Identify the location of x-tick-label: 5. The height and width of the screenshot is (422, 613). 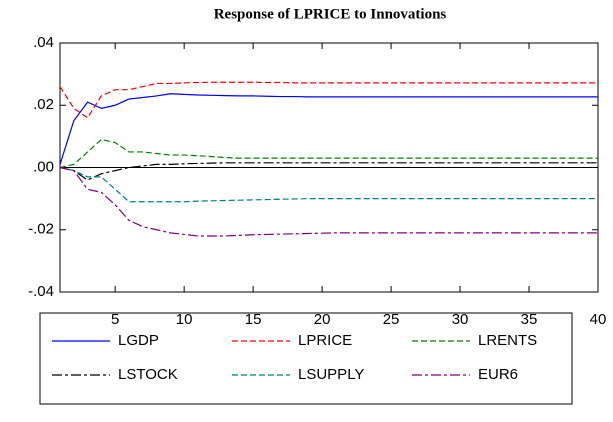
(115, 319).